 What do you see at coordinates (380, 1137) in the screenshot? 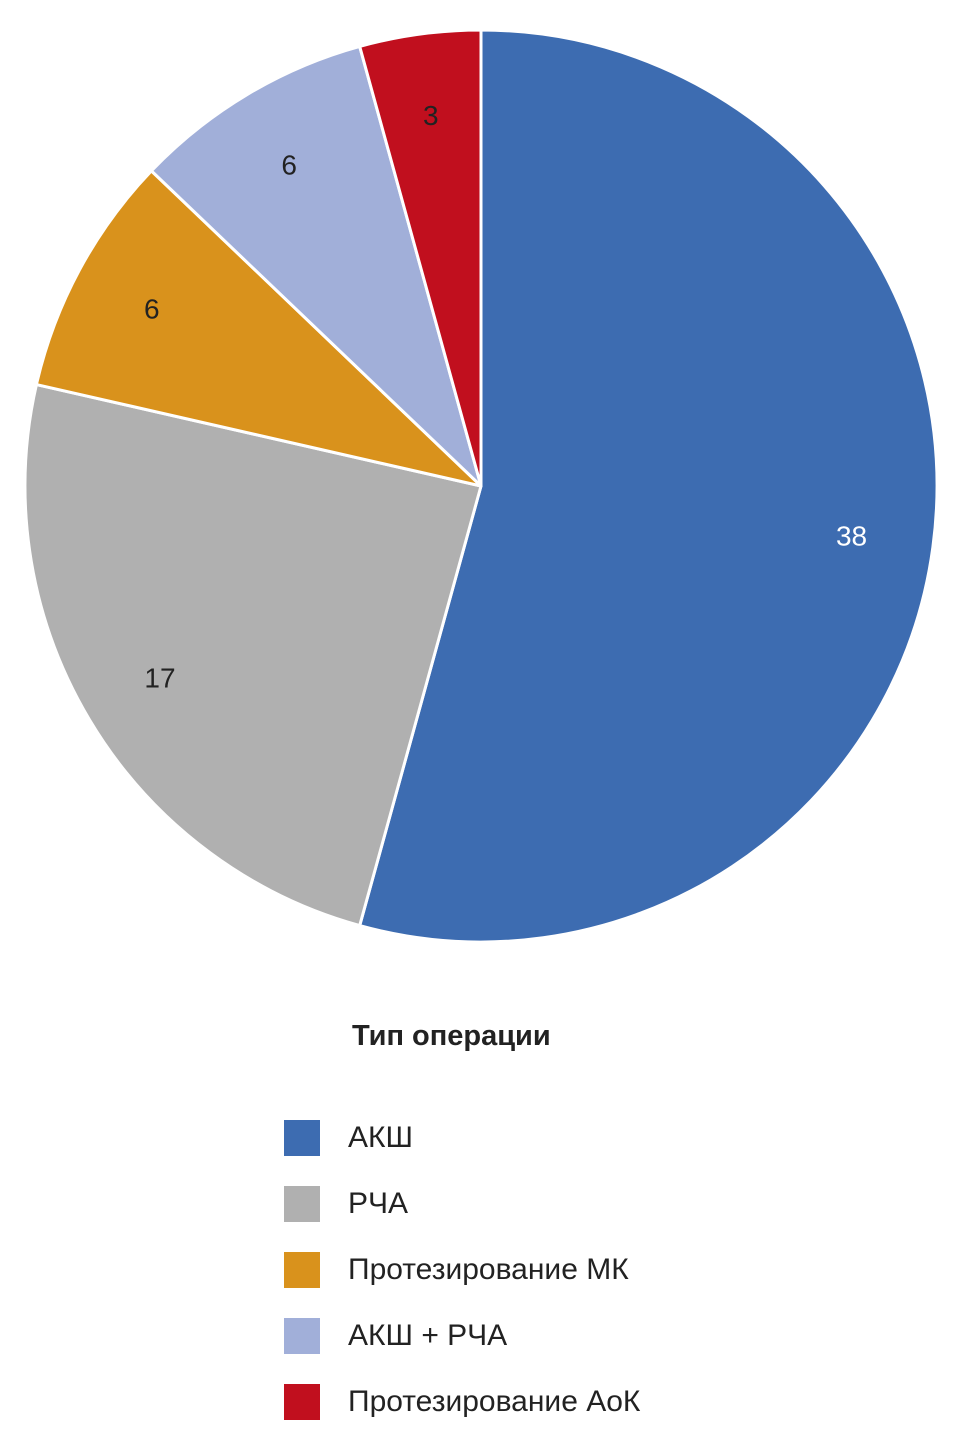
I see `legend-label-aksh: АКШ` at bounding box center [380, 1137].